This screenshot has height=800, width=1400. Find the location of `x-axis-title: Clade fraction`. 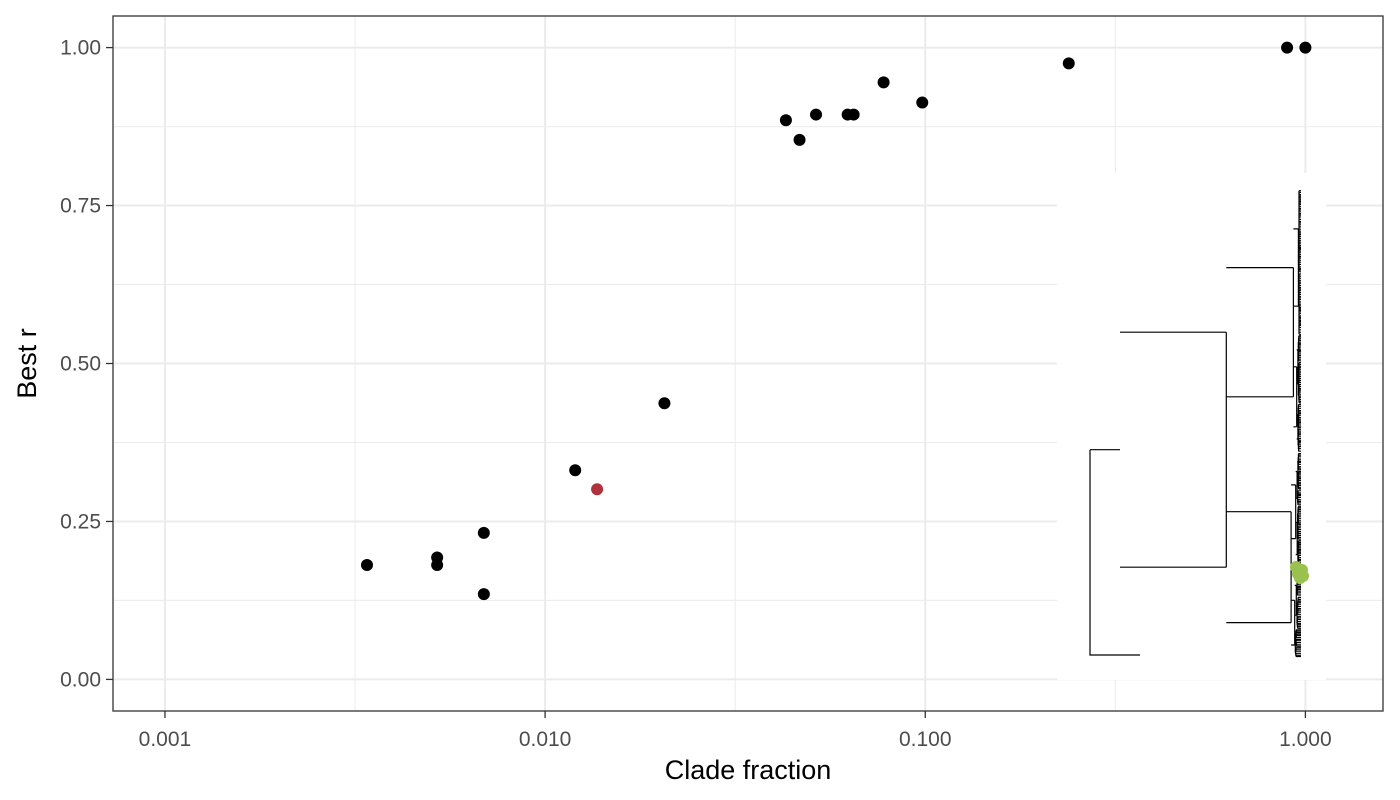

x-axis-title: Clade fraction is located at coordinates (748, 770).